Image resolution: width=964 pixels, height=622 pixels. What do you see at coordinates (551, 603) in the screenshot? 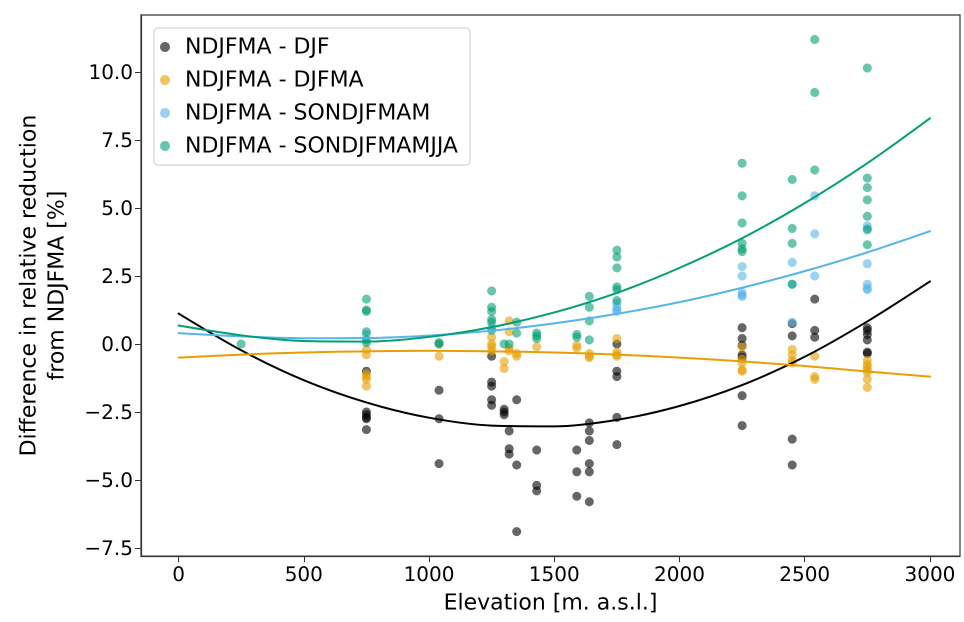
I see `x-axis-title: Elevation [m. a.s.l.]` at bounding box center [551, 603].